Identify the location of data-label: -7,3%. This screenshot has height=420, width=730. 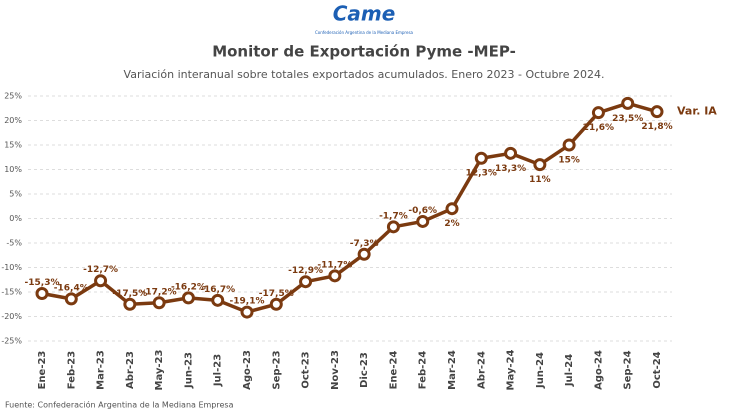
(364, 244).